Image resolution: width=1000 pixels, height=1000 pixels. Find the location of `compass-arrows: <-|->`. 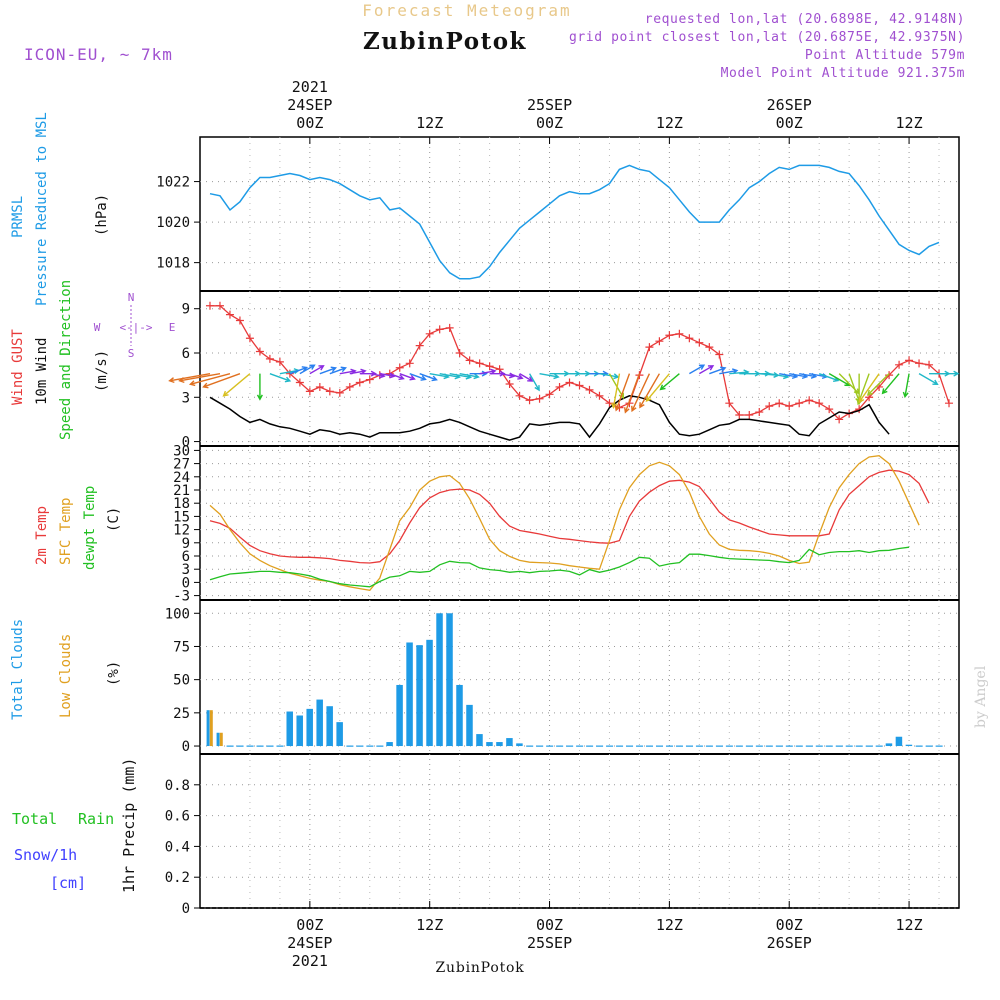

compass-arrows: <-|-> is located at coordinates (135, 327).